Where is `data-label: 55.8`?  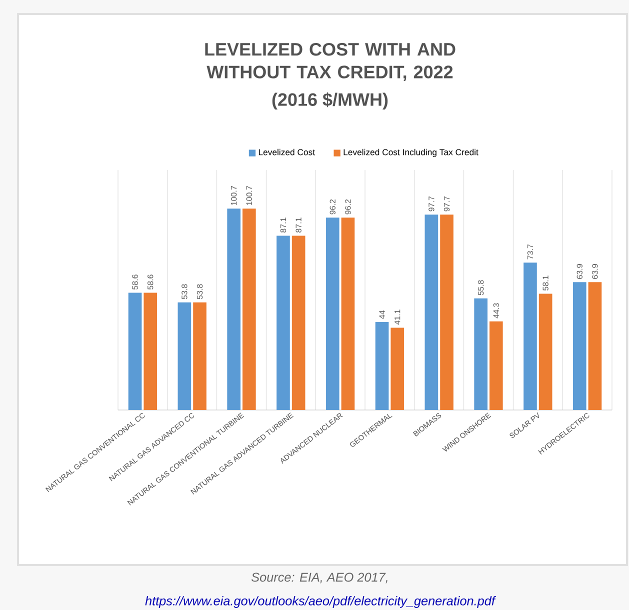
data-label: 55.8 is located at coordinates (481, 287).